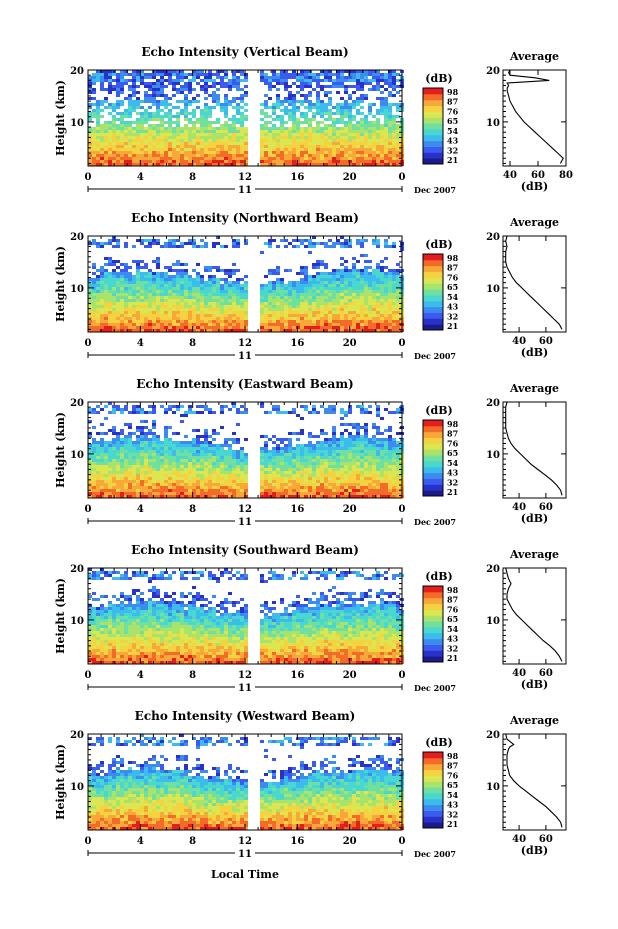 Image resolution: width=618 pixels, height=929 pixels. What do you see at coordinates (433, 126) in the screenshot?
I see `colorbar-segment` at bounding box center [433, 126].